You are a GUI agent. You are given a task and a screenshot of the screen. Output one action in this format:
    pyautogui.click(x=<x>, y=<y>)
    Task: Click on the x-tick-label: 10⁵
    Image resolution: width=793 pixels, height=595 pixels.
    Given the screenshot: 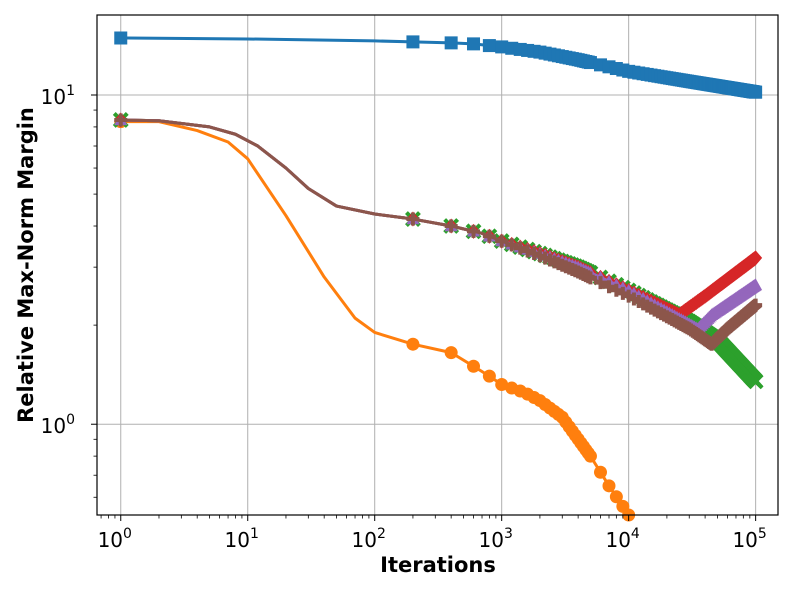 What is the action you would take?
    pyautogui.click(x=749, y=539)
    